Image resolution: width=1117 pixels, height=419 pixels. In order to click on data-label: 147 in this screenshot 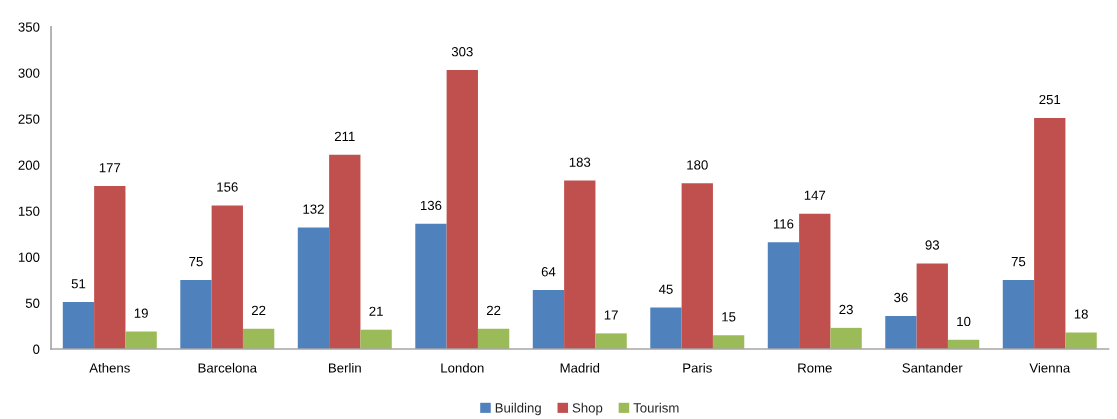, I will do `click(815, 195)`.